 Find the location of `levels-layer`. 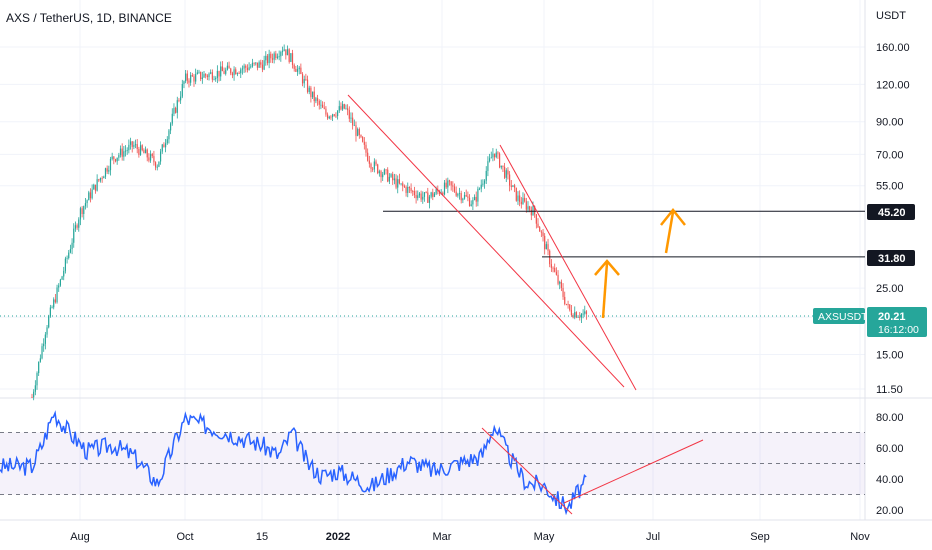

levels-layer is located at coordinates (624, 234).